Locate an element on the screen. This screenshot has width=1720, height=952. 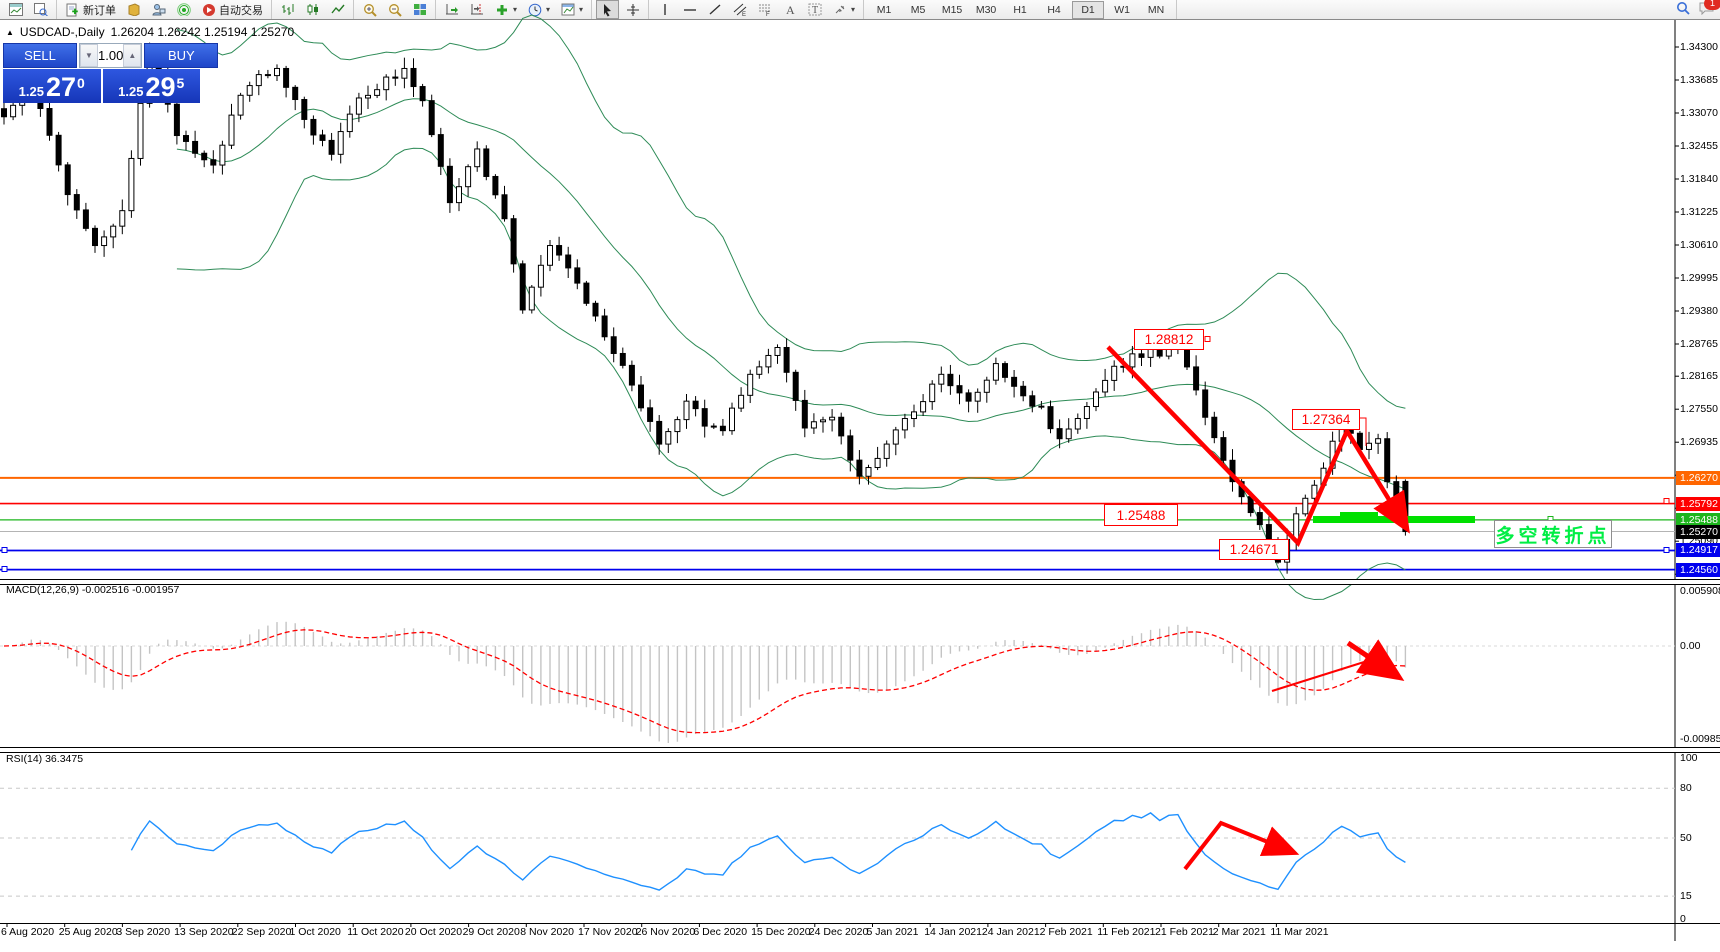
toolbar-group-windows is located at coordinates (28, 9).